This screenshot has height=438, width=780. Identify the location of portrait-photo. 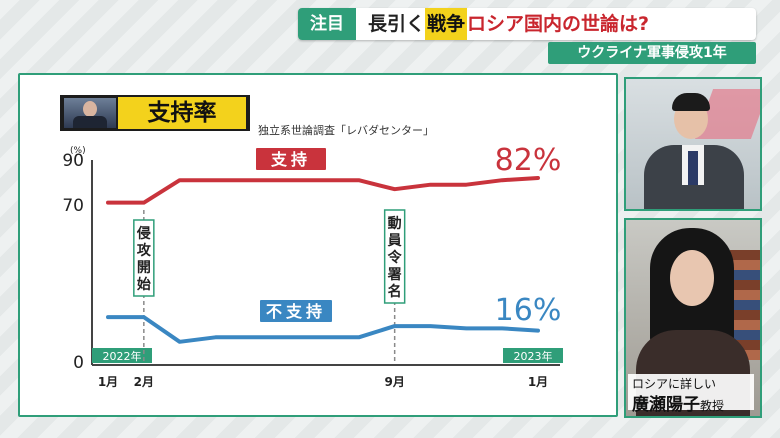
(90, 113).